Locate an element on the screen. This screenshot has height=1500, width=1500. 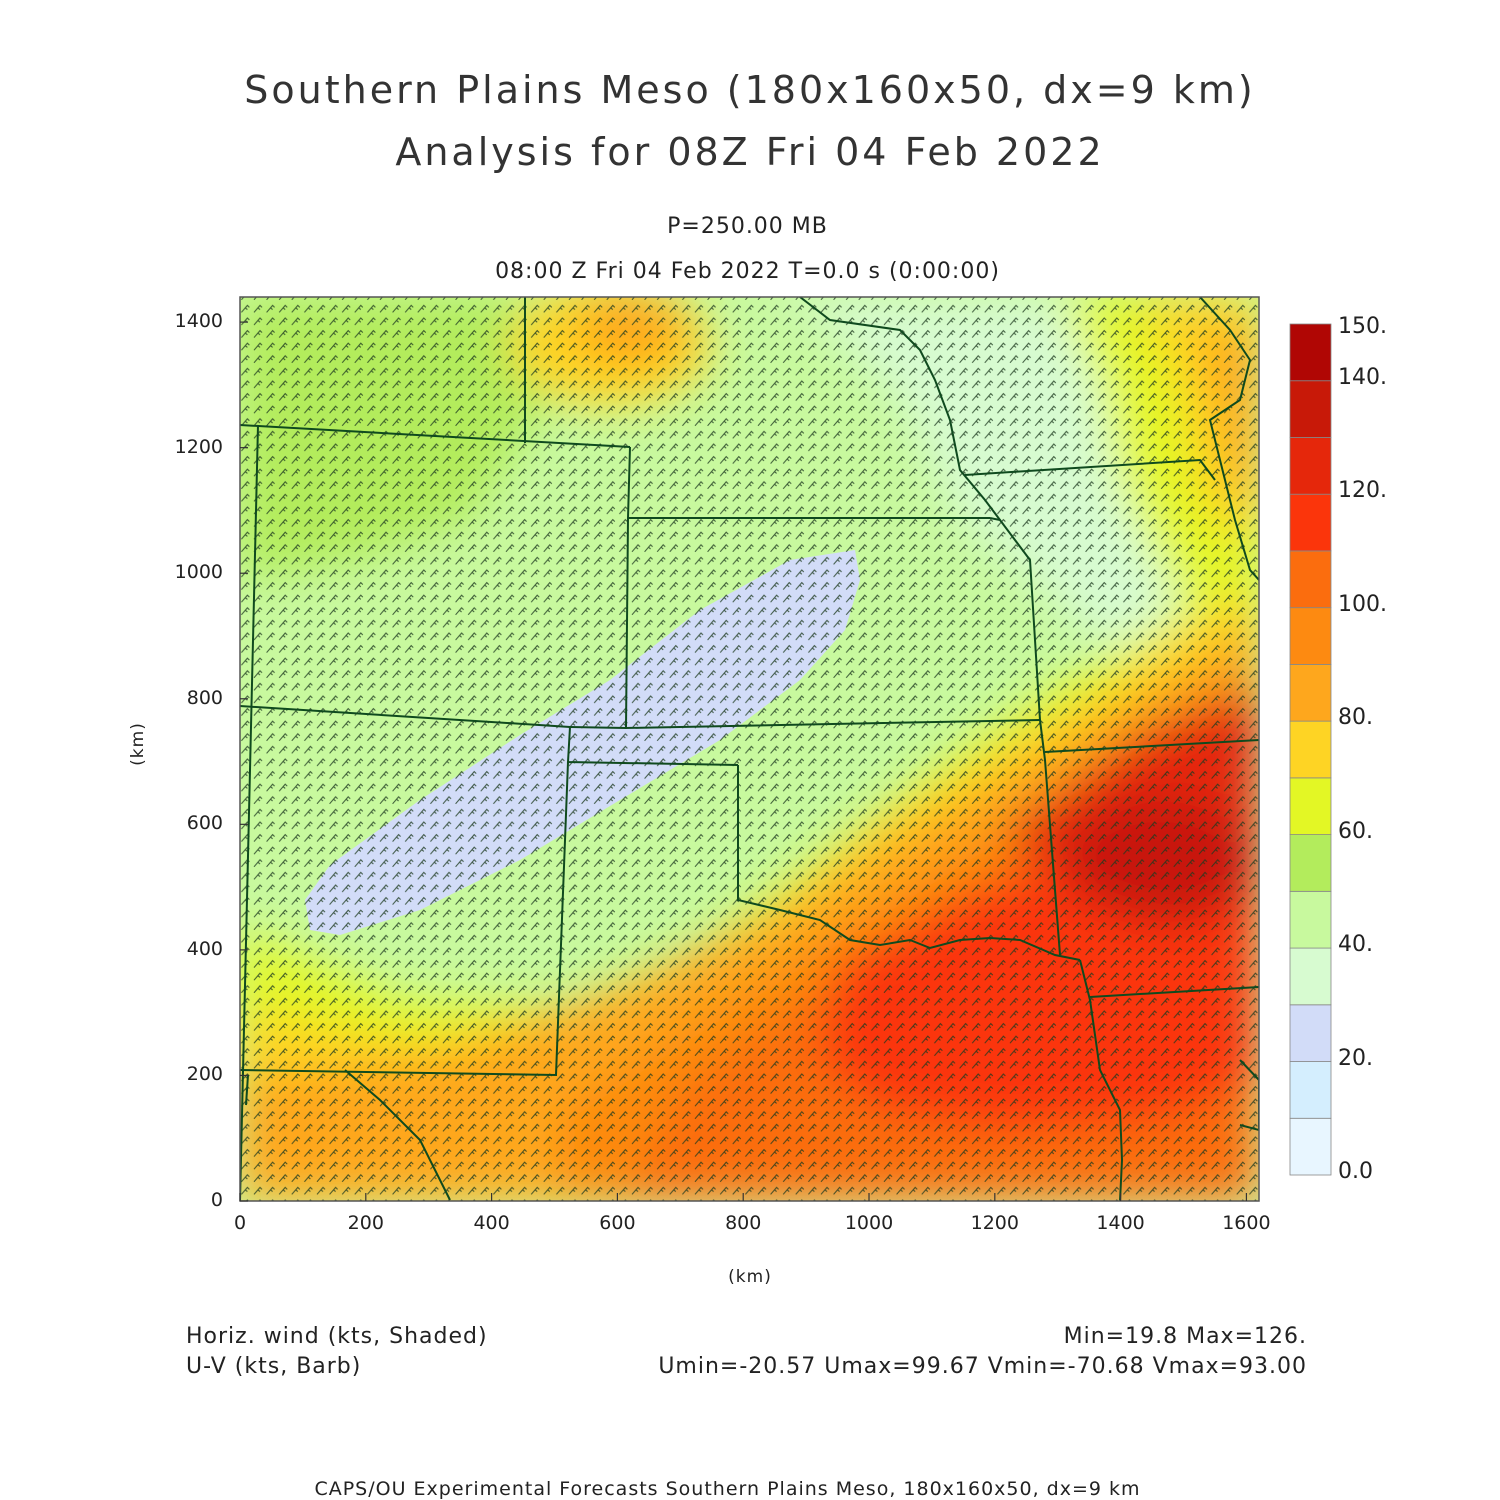
colorbar-label: 150. is located at coordinates (1362, 326).